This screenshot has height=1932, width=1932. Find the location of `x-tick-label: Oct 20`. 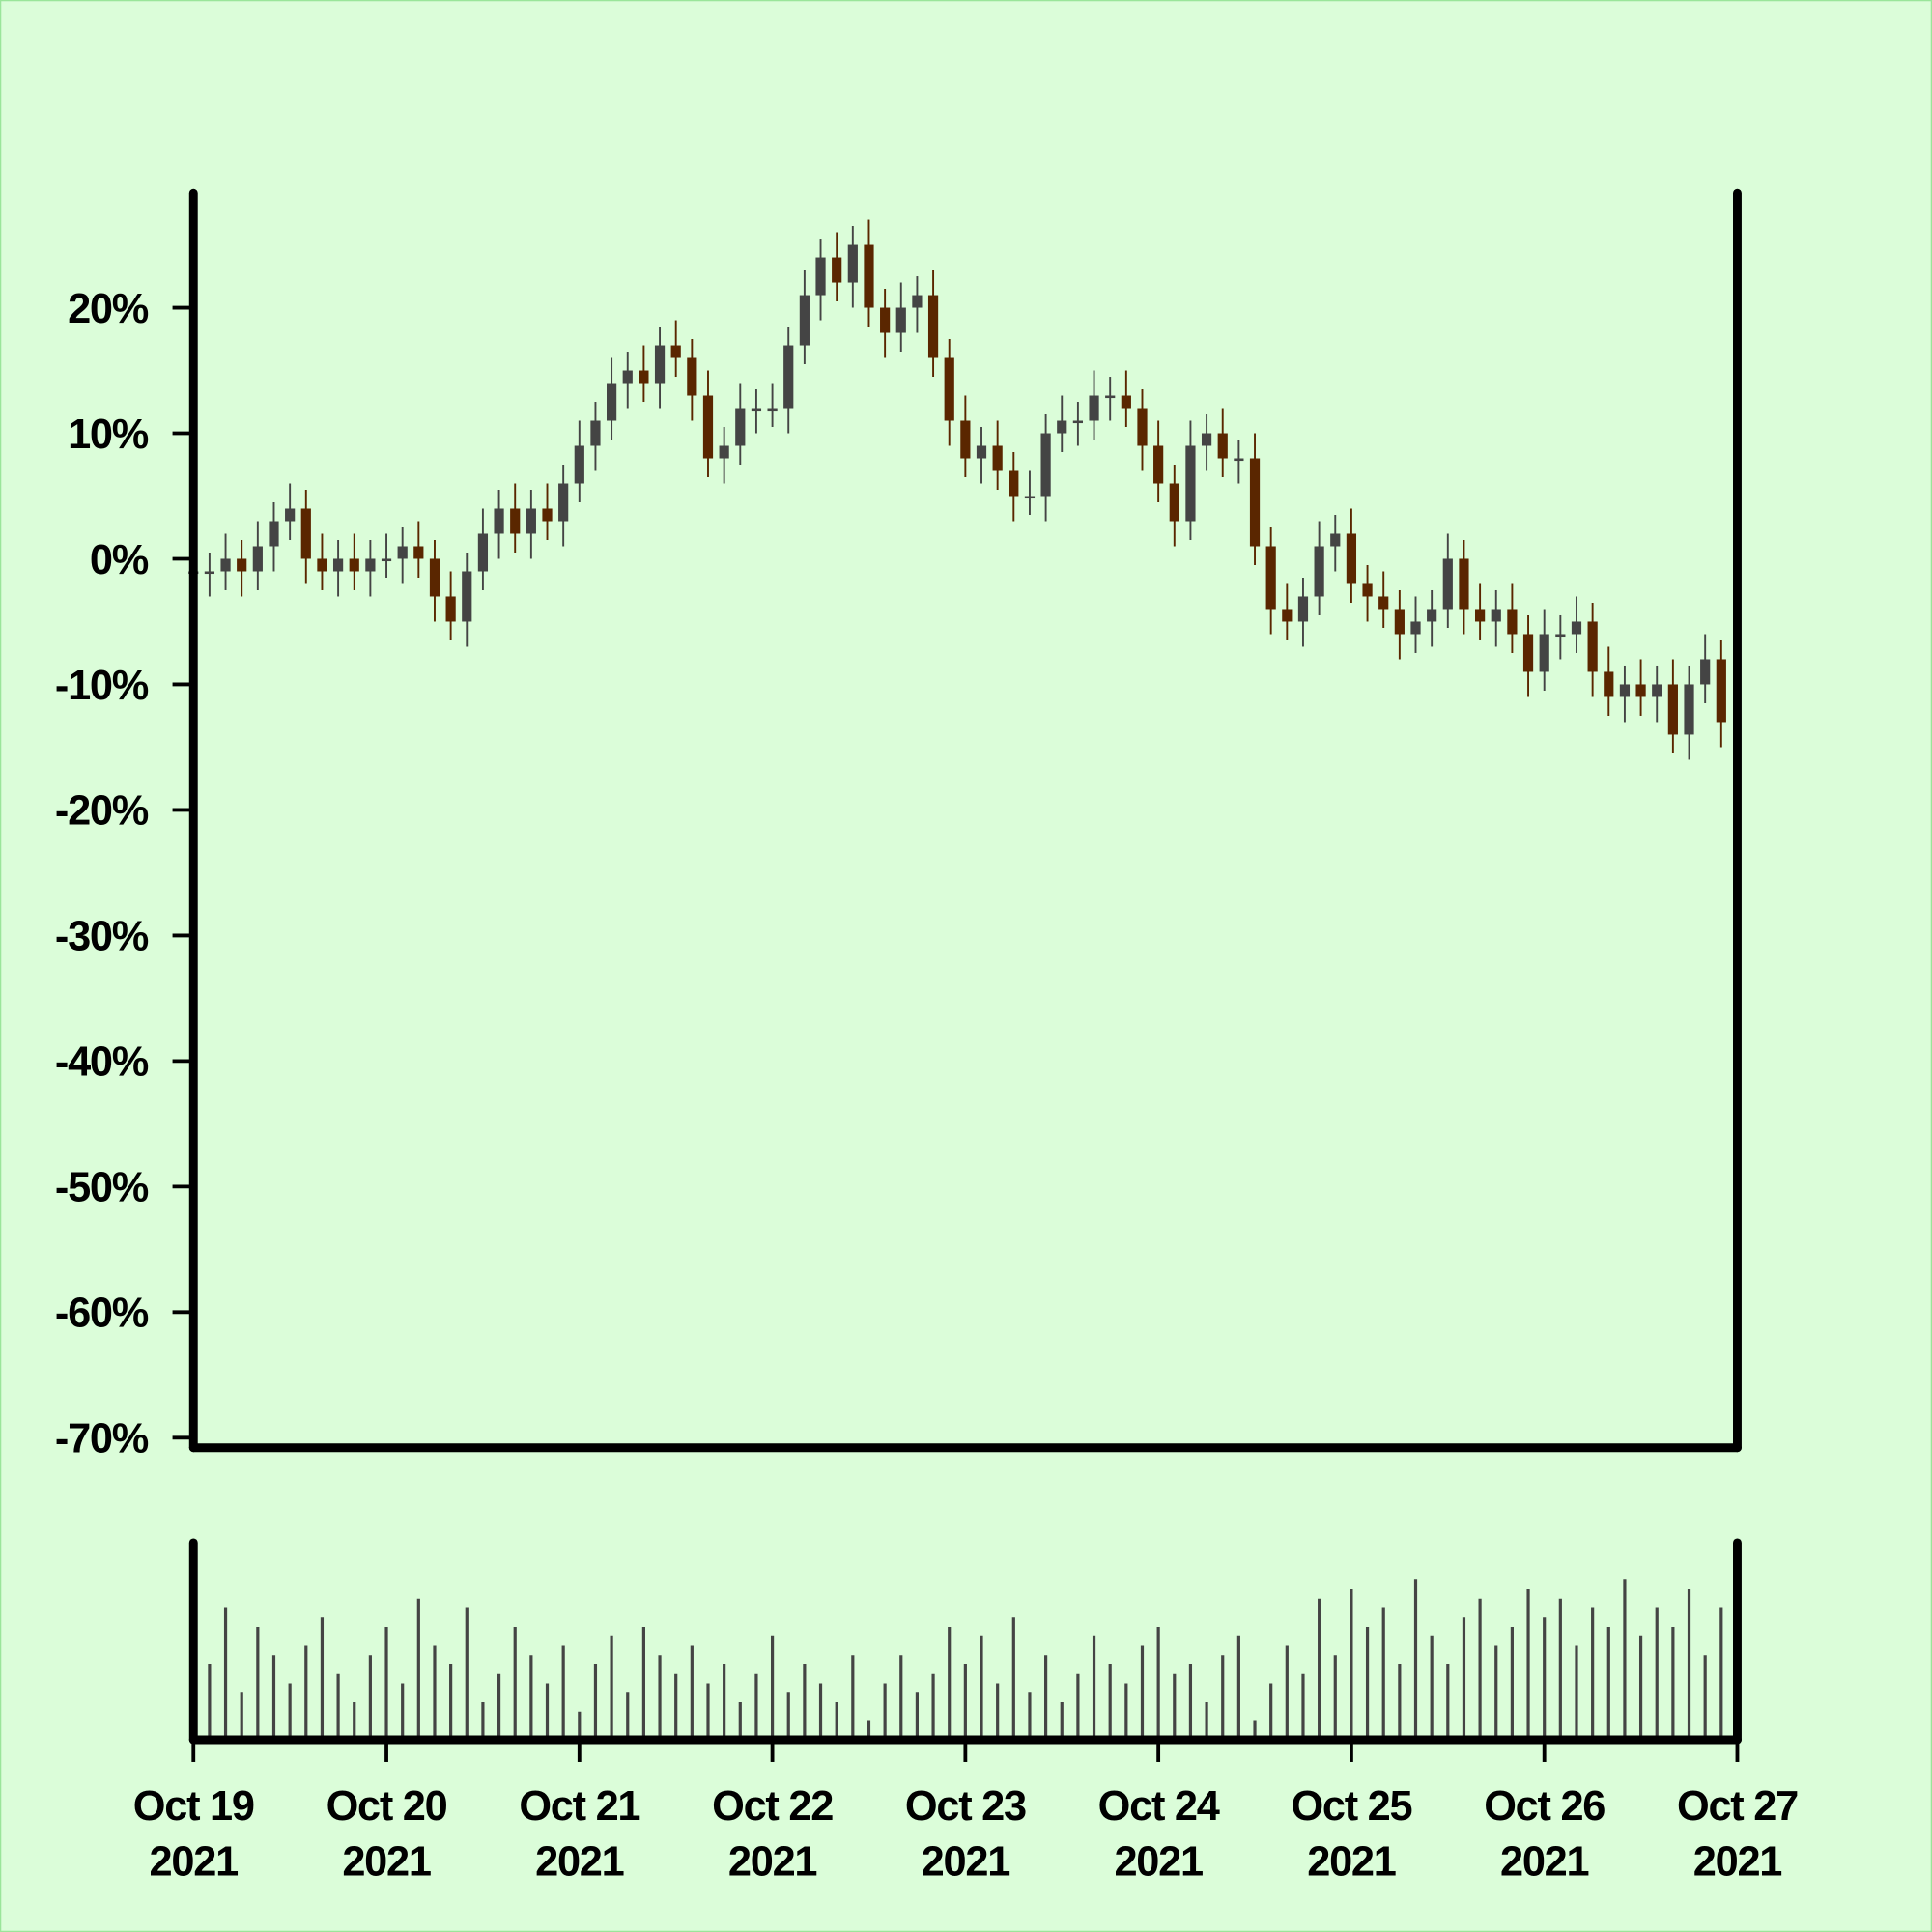

x-tick-label: Oct 20 is located at coordinates (387, 1806).